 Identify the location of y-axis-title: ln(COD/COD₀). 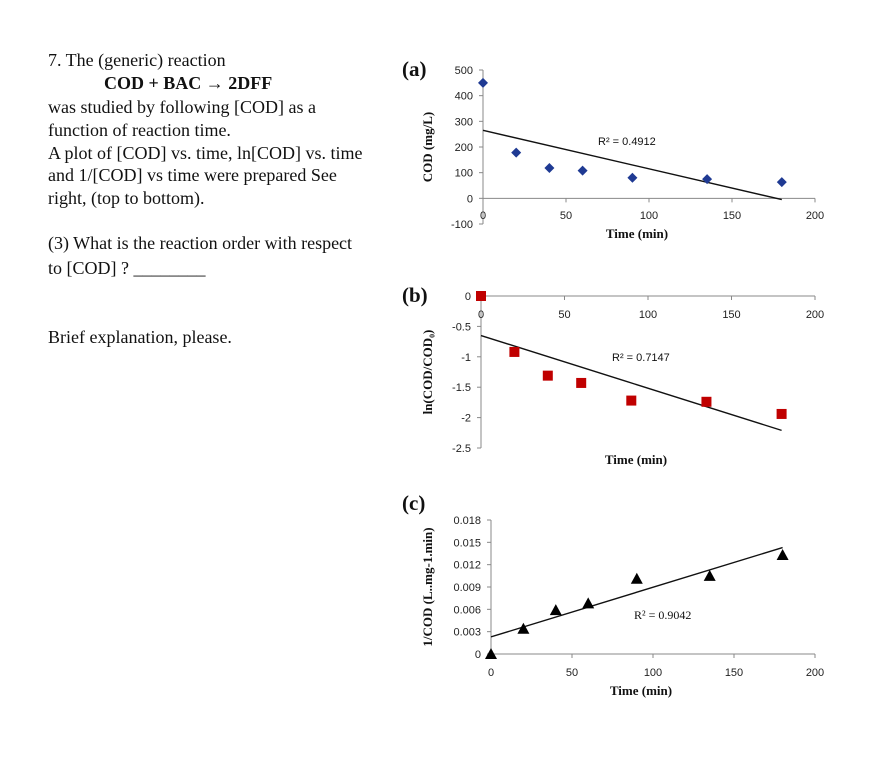
(427, 372).